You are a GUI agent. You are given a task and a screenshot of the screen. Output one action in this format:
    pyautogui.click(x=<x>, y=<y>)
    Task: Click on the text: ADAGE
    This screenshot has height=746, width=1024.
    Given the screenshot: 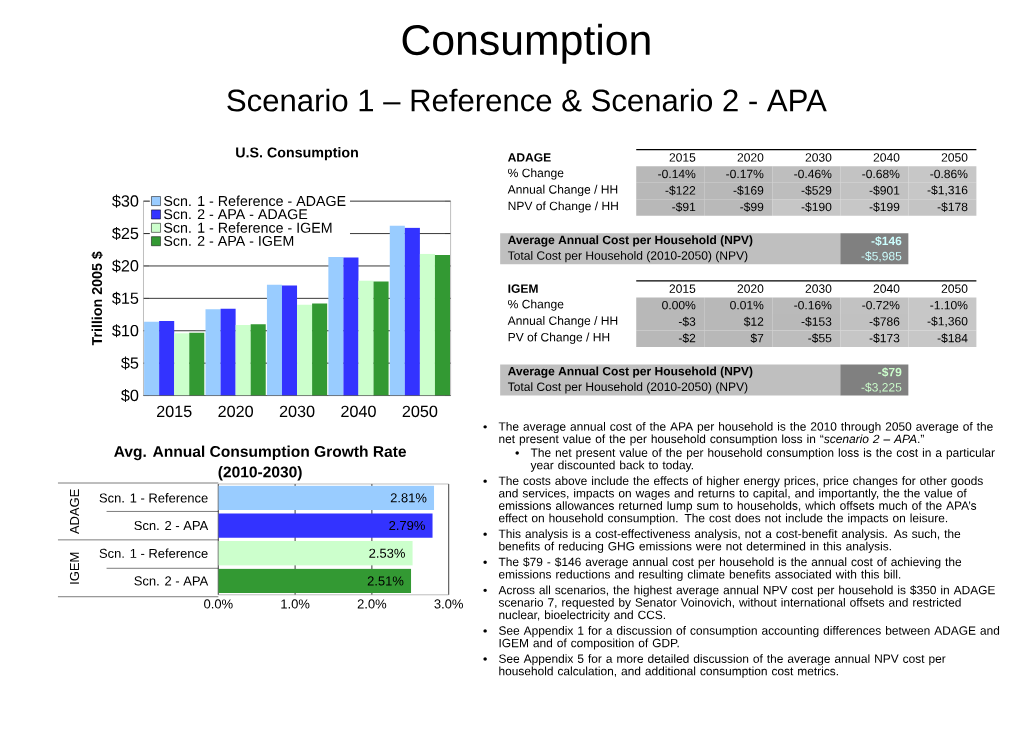 What is the action you would take?
    pyautogui.click(x=74, y=511)
    